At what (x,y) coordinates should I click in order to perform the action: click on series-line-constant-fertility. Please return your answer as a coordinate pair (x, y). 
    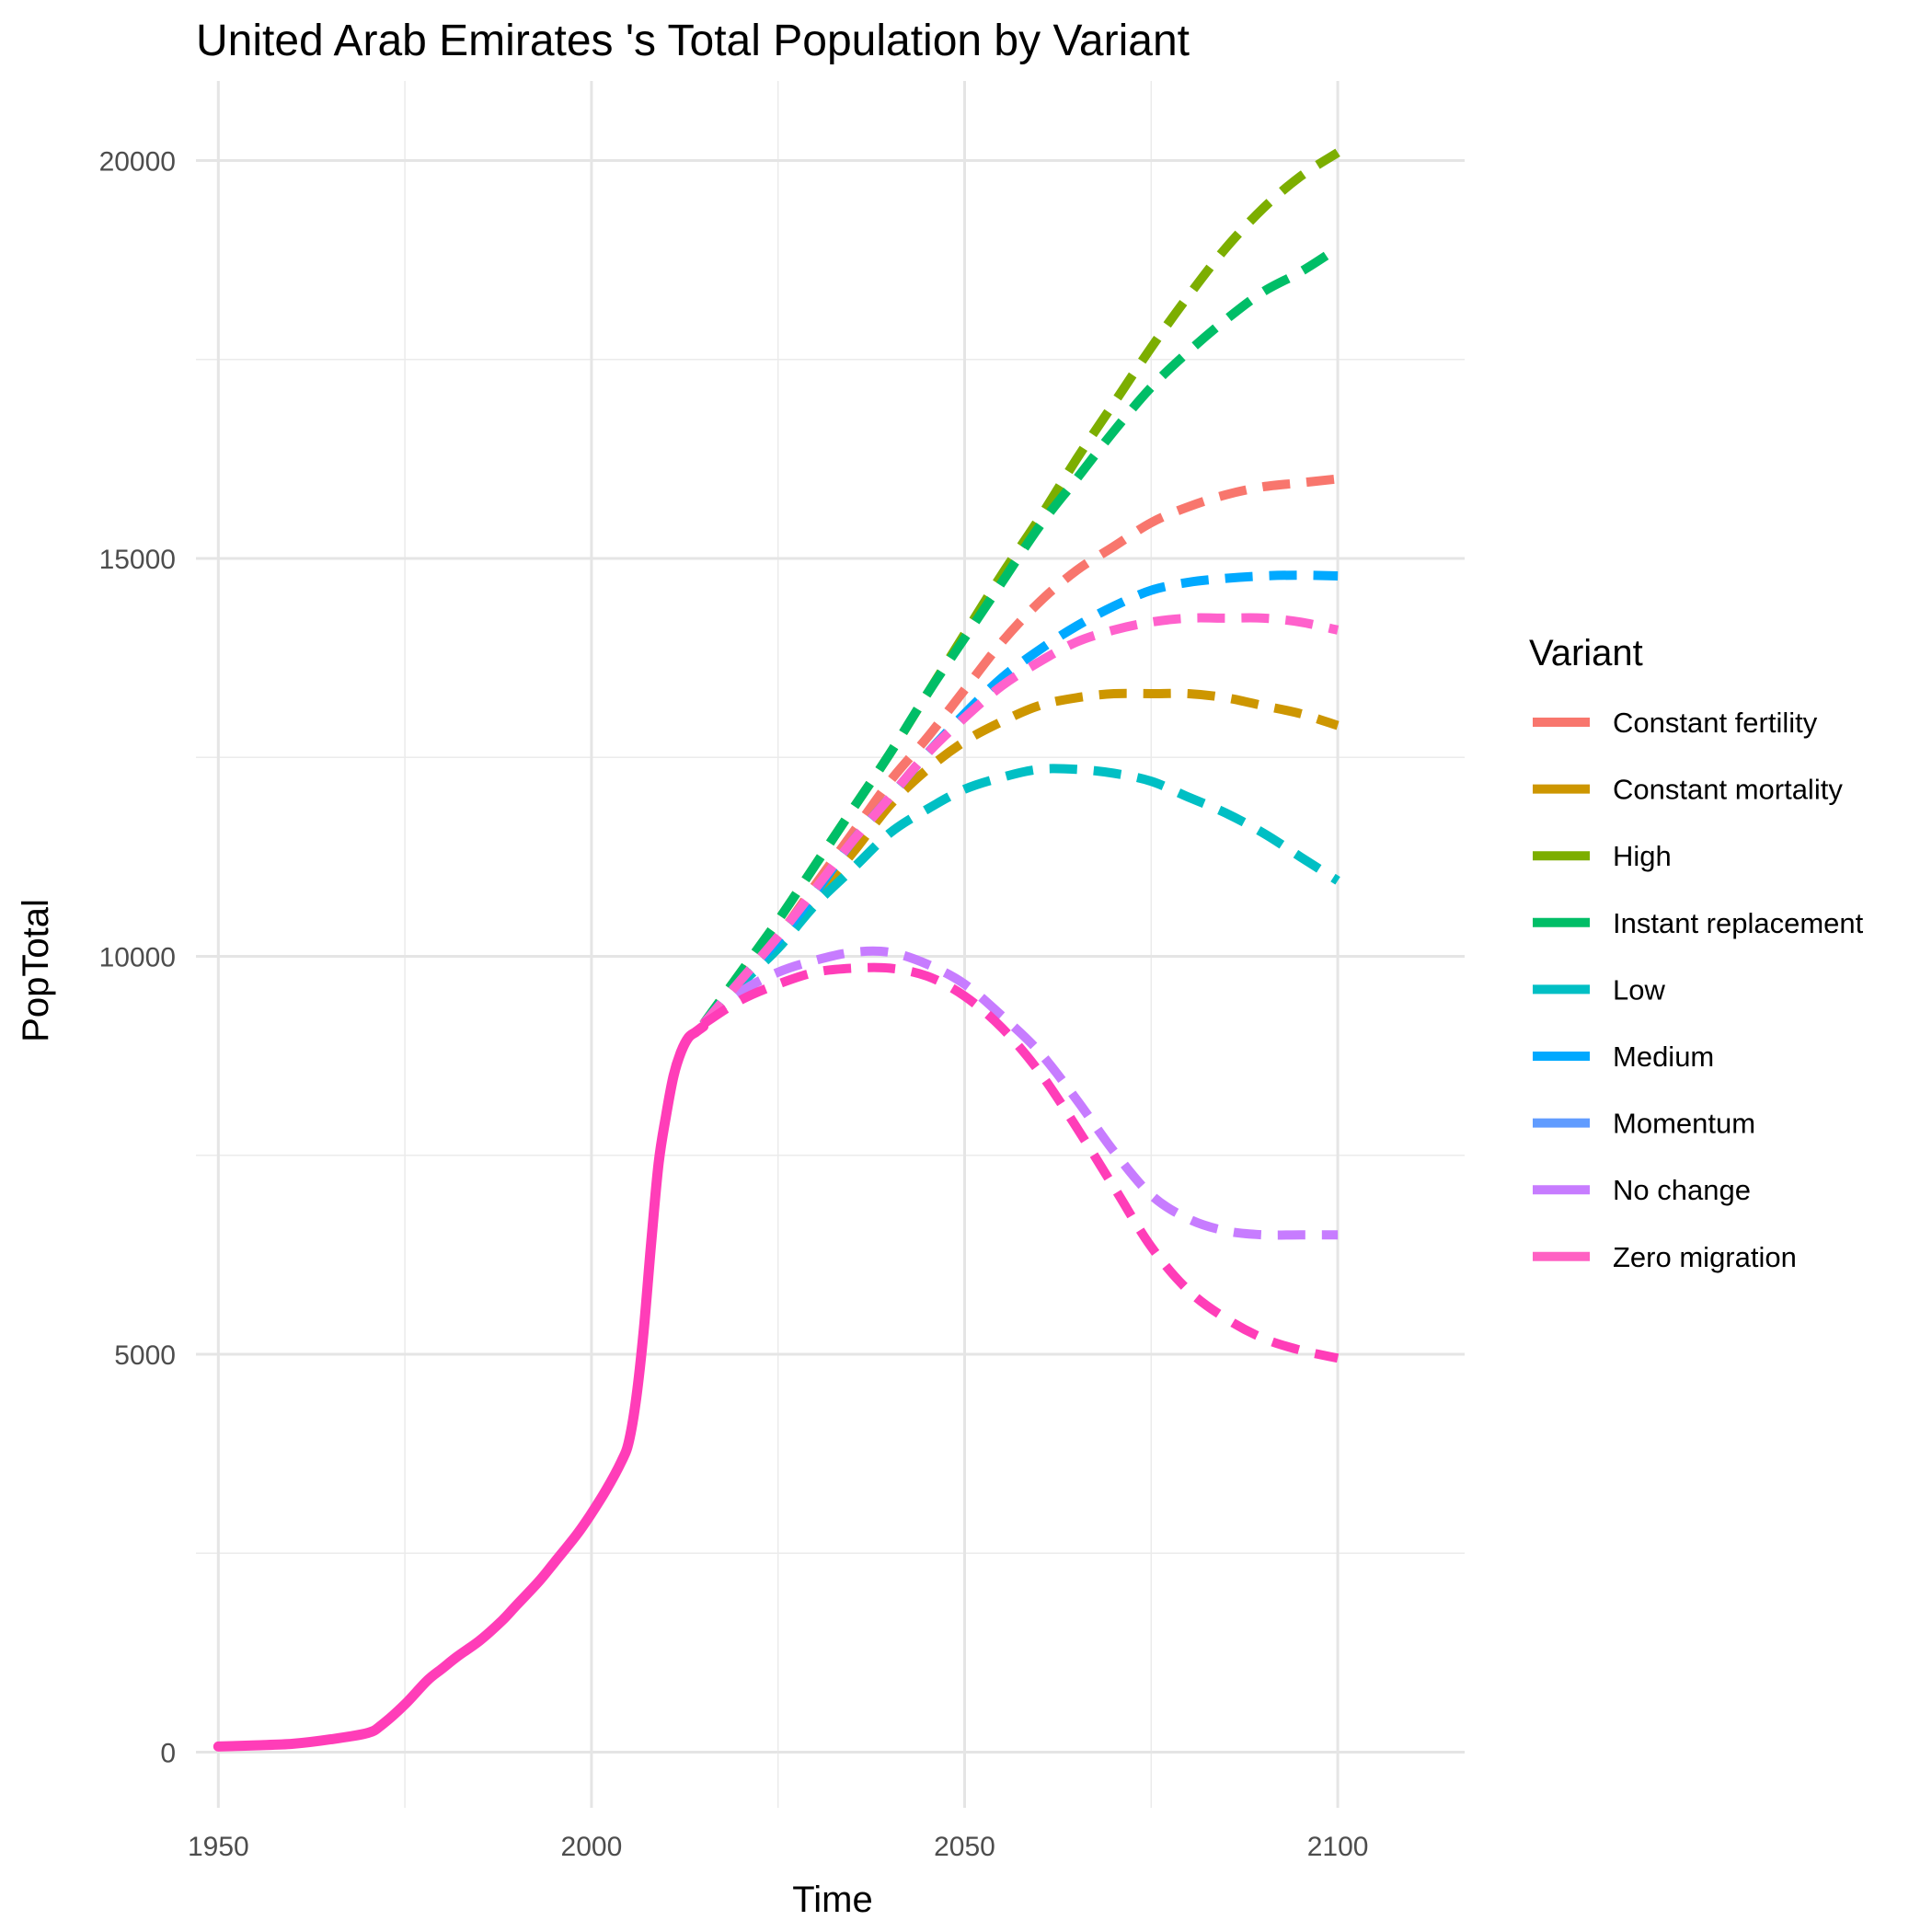
    Looking at the image, I should click on (1019, 751).